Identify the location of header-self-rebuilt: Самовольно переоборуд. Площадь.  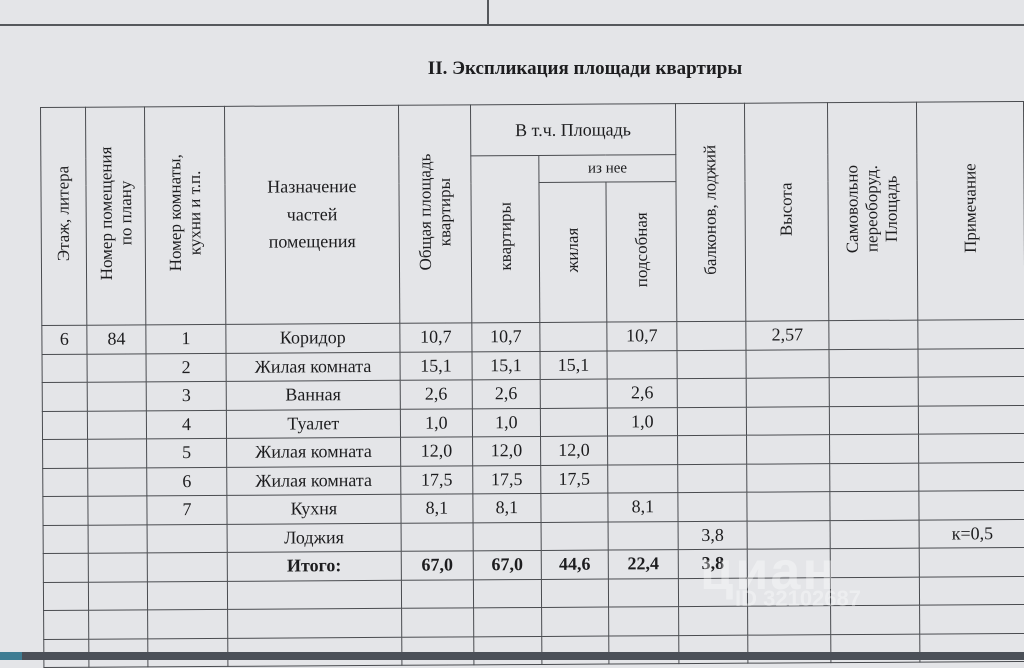
(872, 211).